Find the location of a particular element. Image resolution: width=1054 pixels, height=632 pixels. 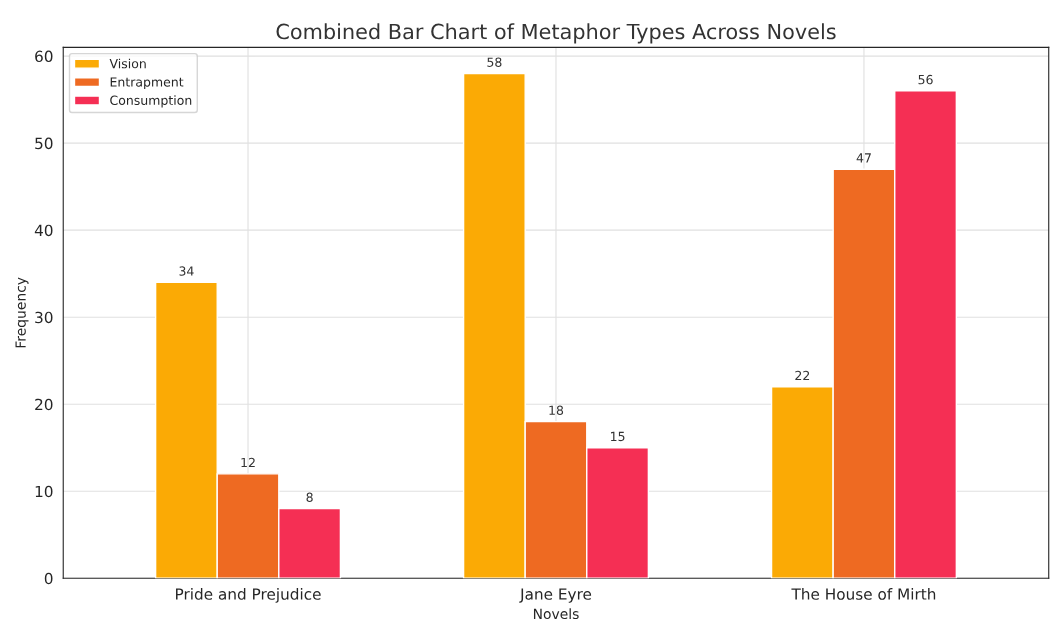

legend-label: Entrapment is located at coordinates (147, 83).